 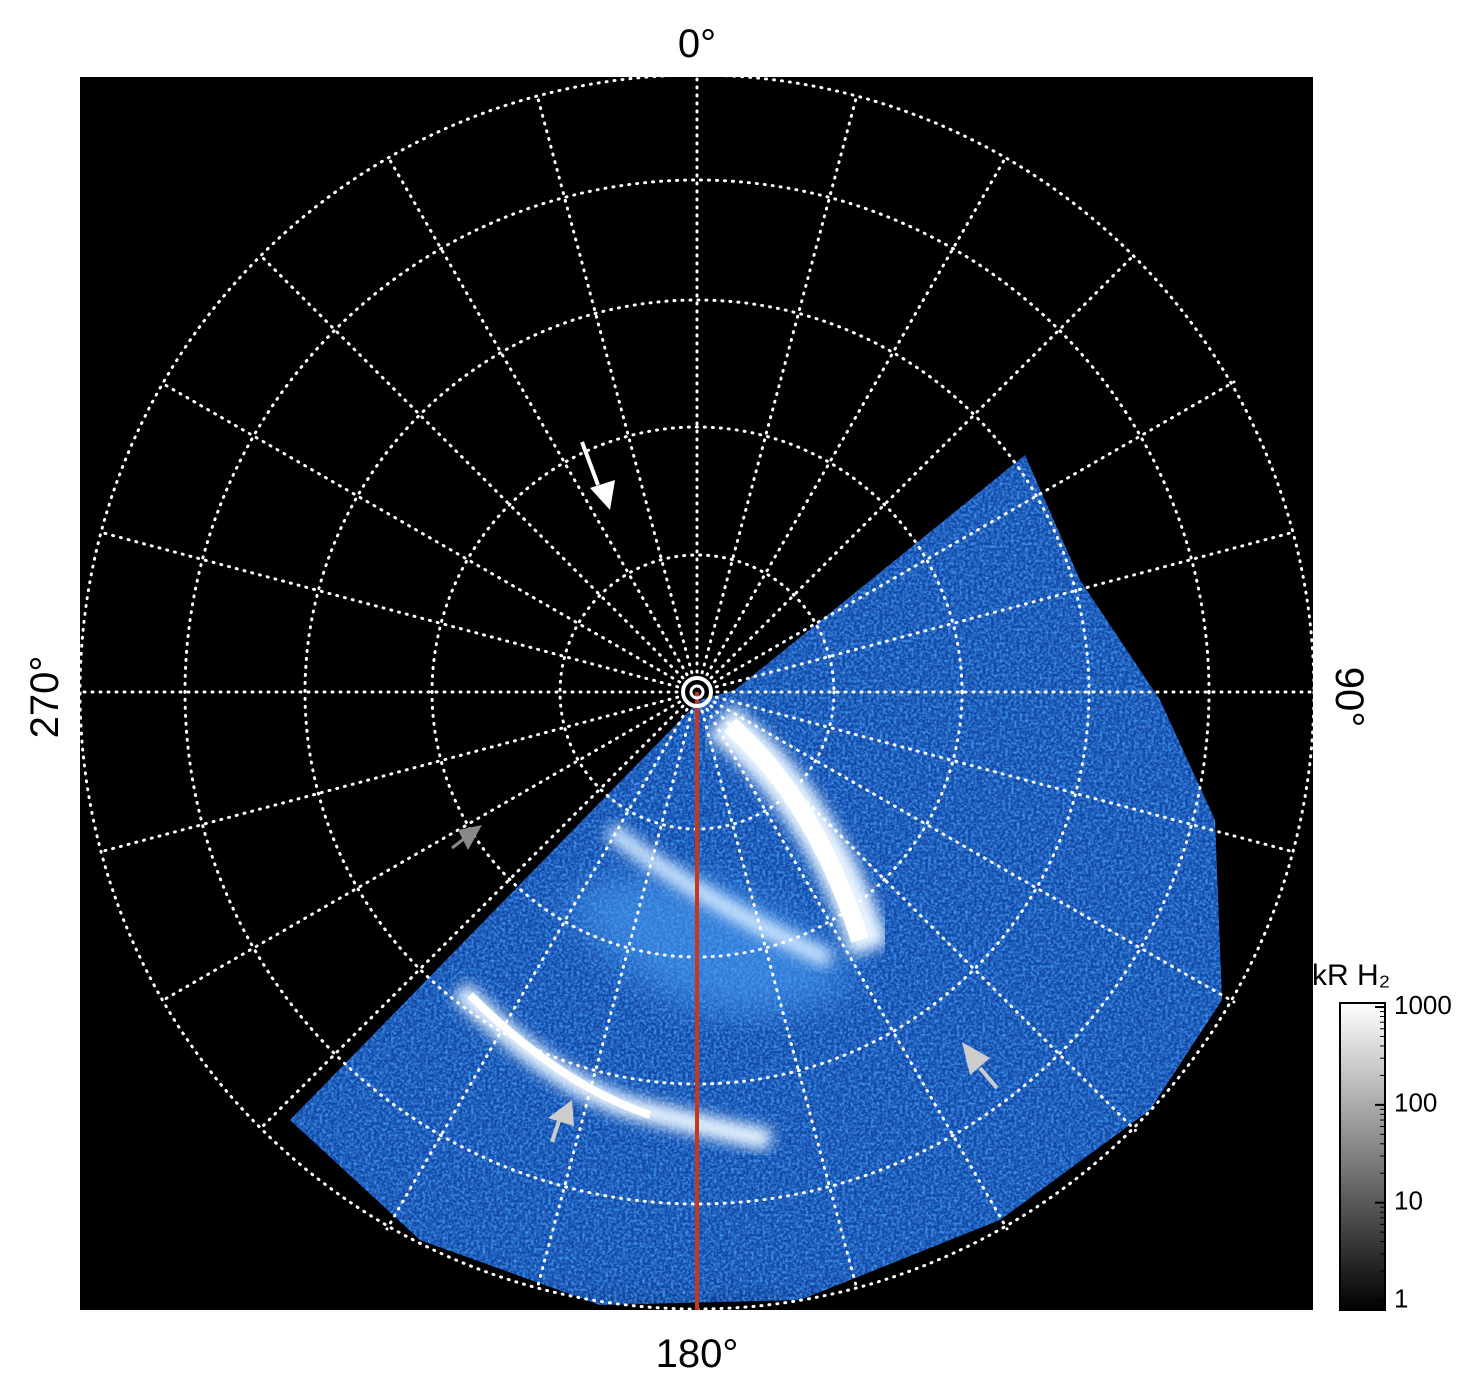 I want to click on colorbar, so click(x=1362, y=1156).